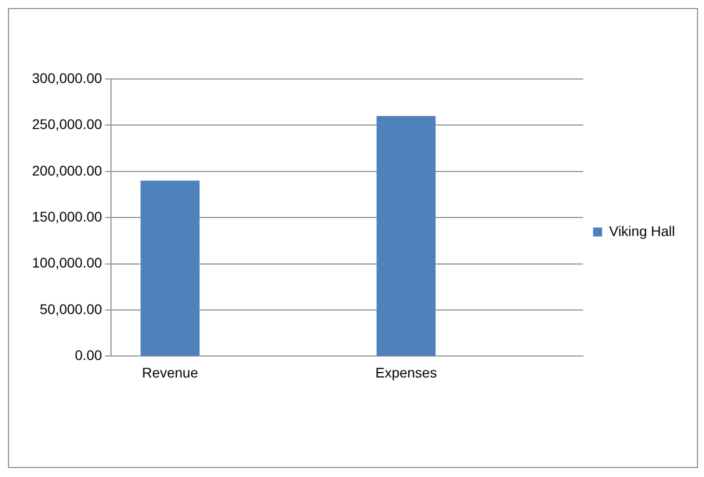 This screenshot has width=704, height=477. What do you see at coordinates (88, 355) in the screenshot?
I see `y-tick-label: 0.00` at bounding box center [88, 355].